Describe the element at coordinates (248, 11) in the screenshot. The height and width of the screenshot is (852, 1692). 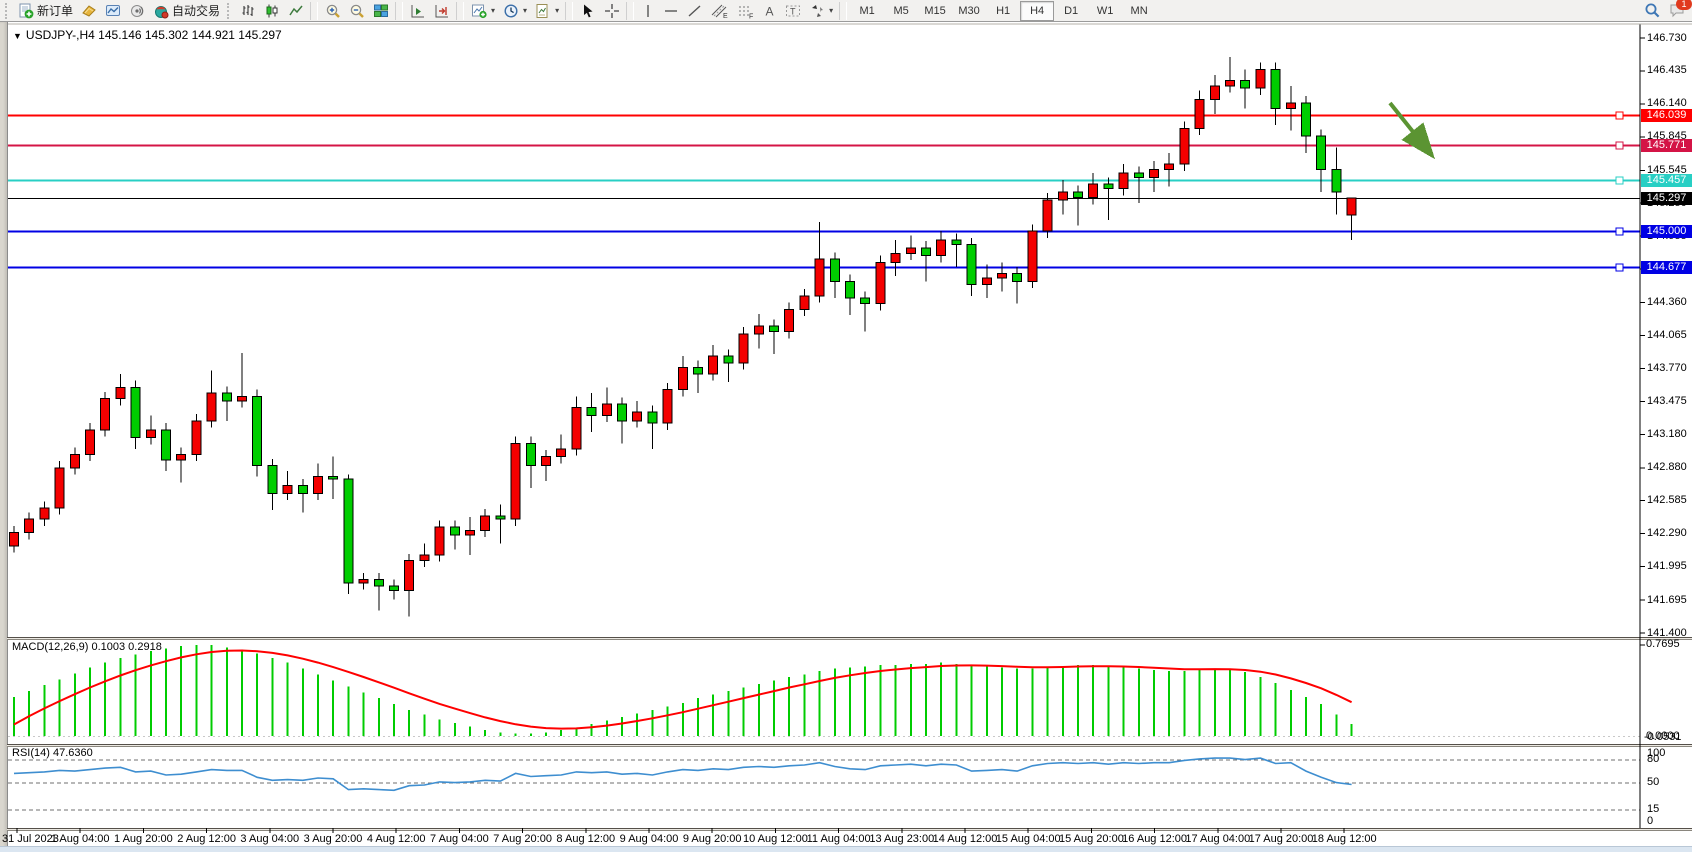
I see `bar-chart-button` at that location.